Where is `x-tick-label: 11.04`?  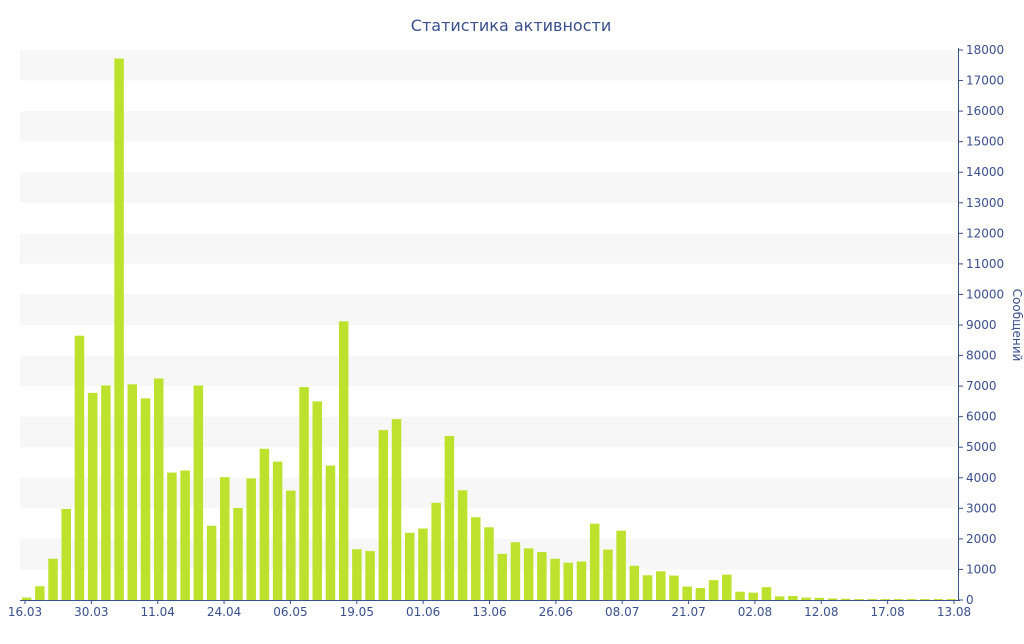
x-tick-label: 11.04 is located at coordinates (158, 612).